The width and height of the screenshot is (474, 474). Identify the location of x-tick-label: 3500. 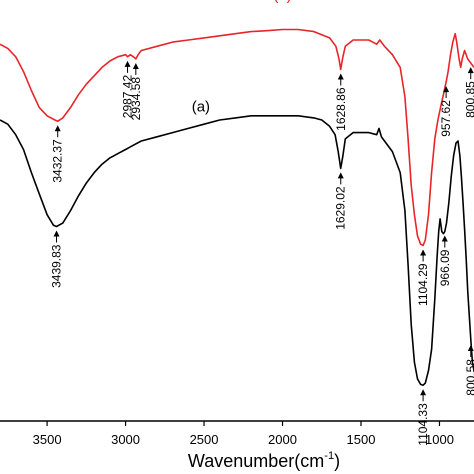
(47, 439).